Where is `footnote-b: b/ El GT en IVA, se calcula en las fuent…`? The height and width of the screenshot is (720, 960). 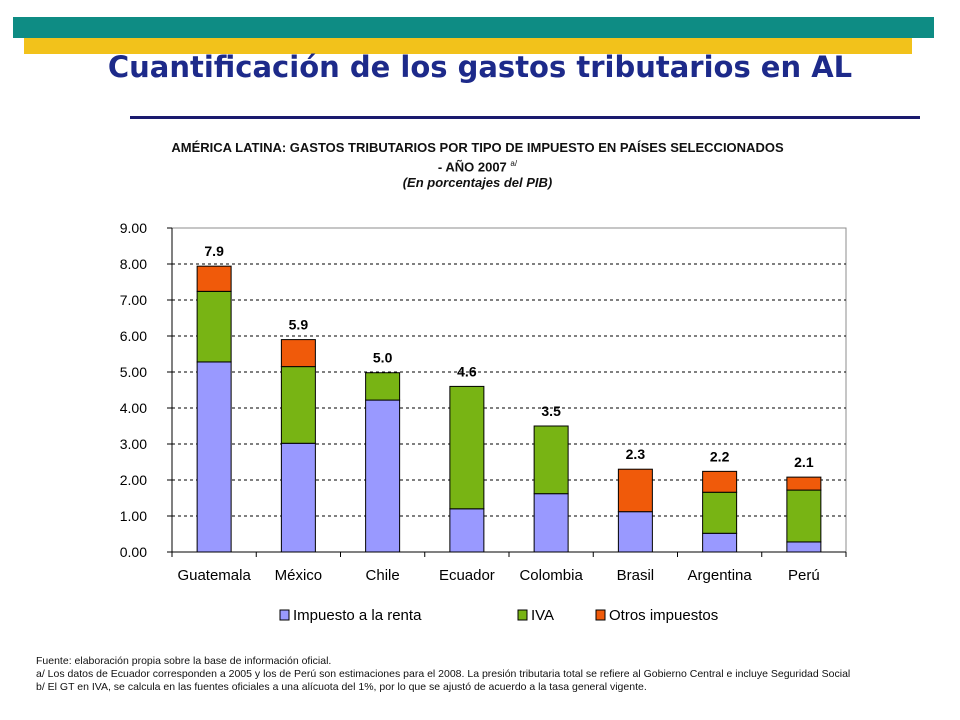
footnote-b: b/ El GT en IVA, se calcula en las fuent… is located at coordinates (341, 687).